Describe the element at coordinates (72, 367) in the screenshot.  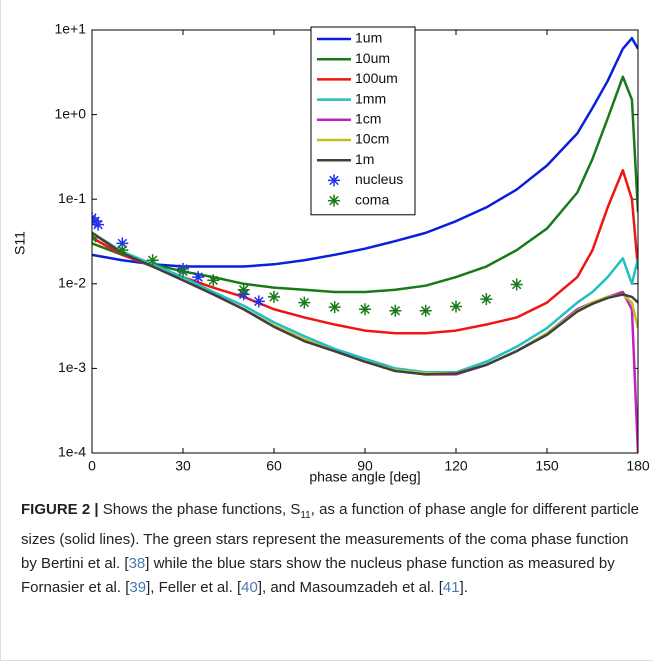
I see `y-tick-label: 1e-3` at that location.